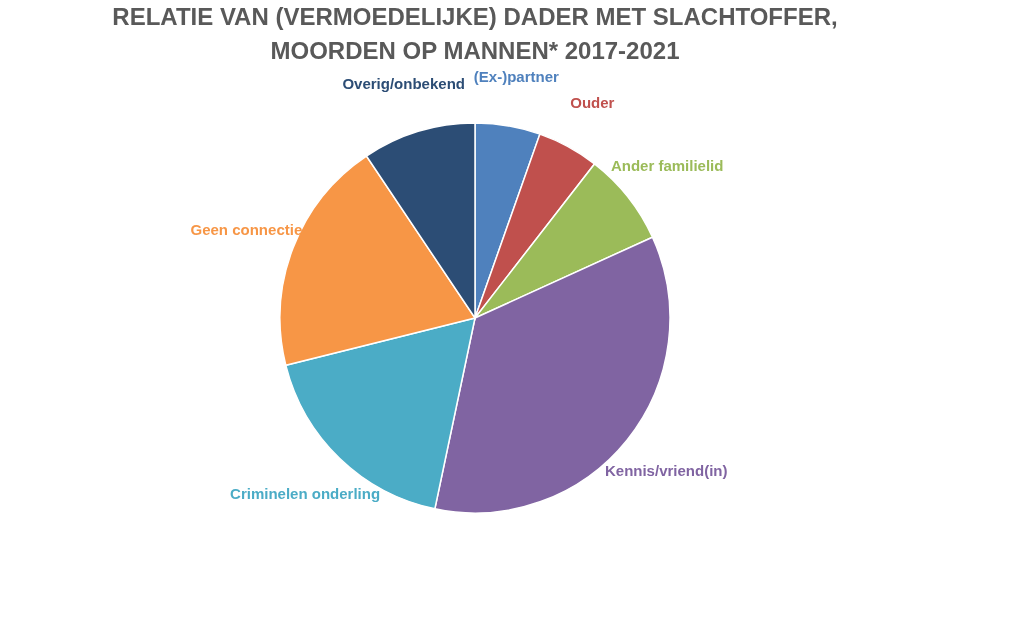 The width and height of the screenshot is (1024, 617). What do you see at coordinates (246, 229) in the screenshot?
I see `slice-label: Geen connectie` at bounding box center [246, 229].